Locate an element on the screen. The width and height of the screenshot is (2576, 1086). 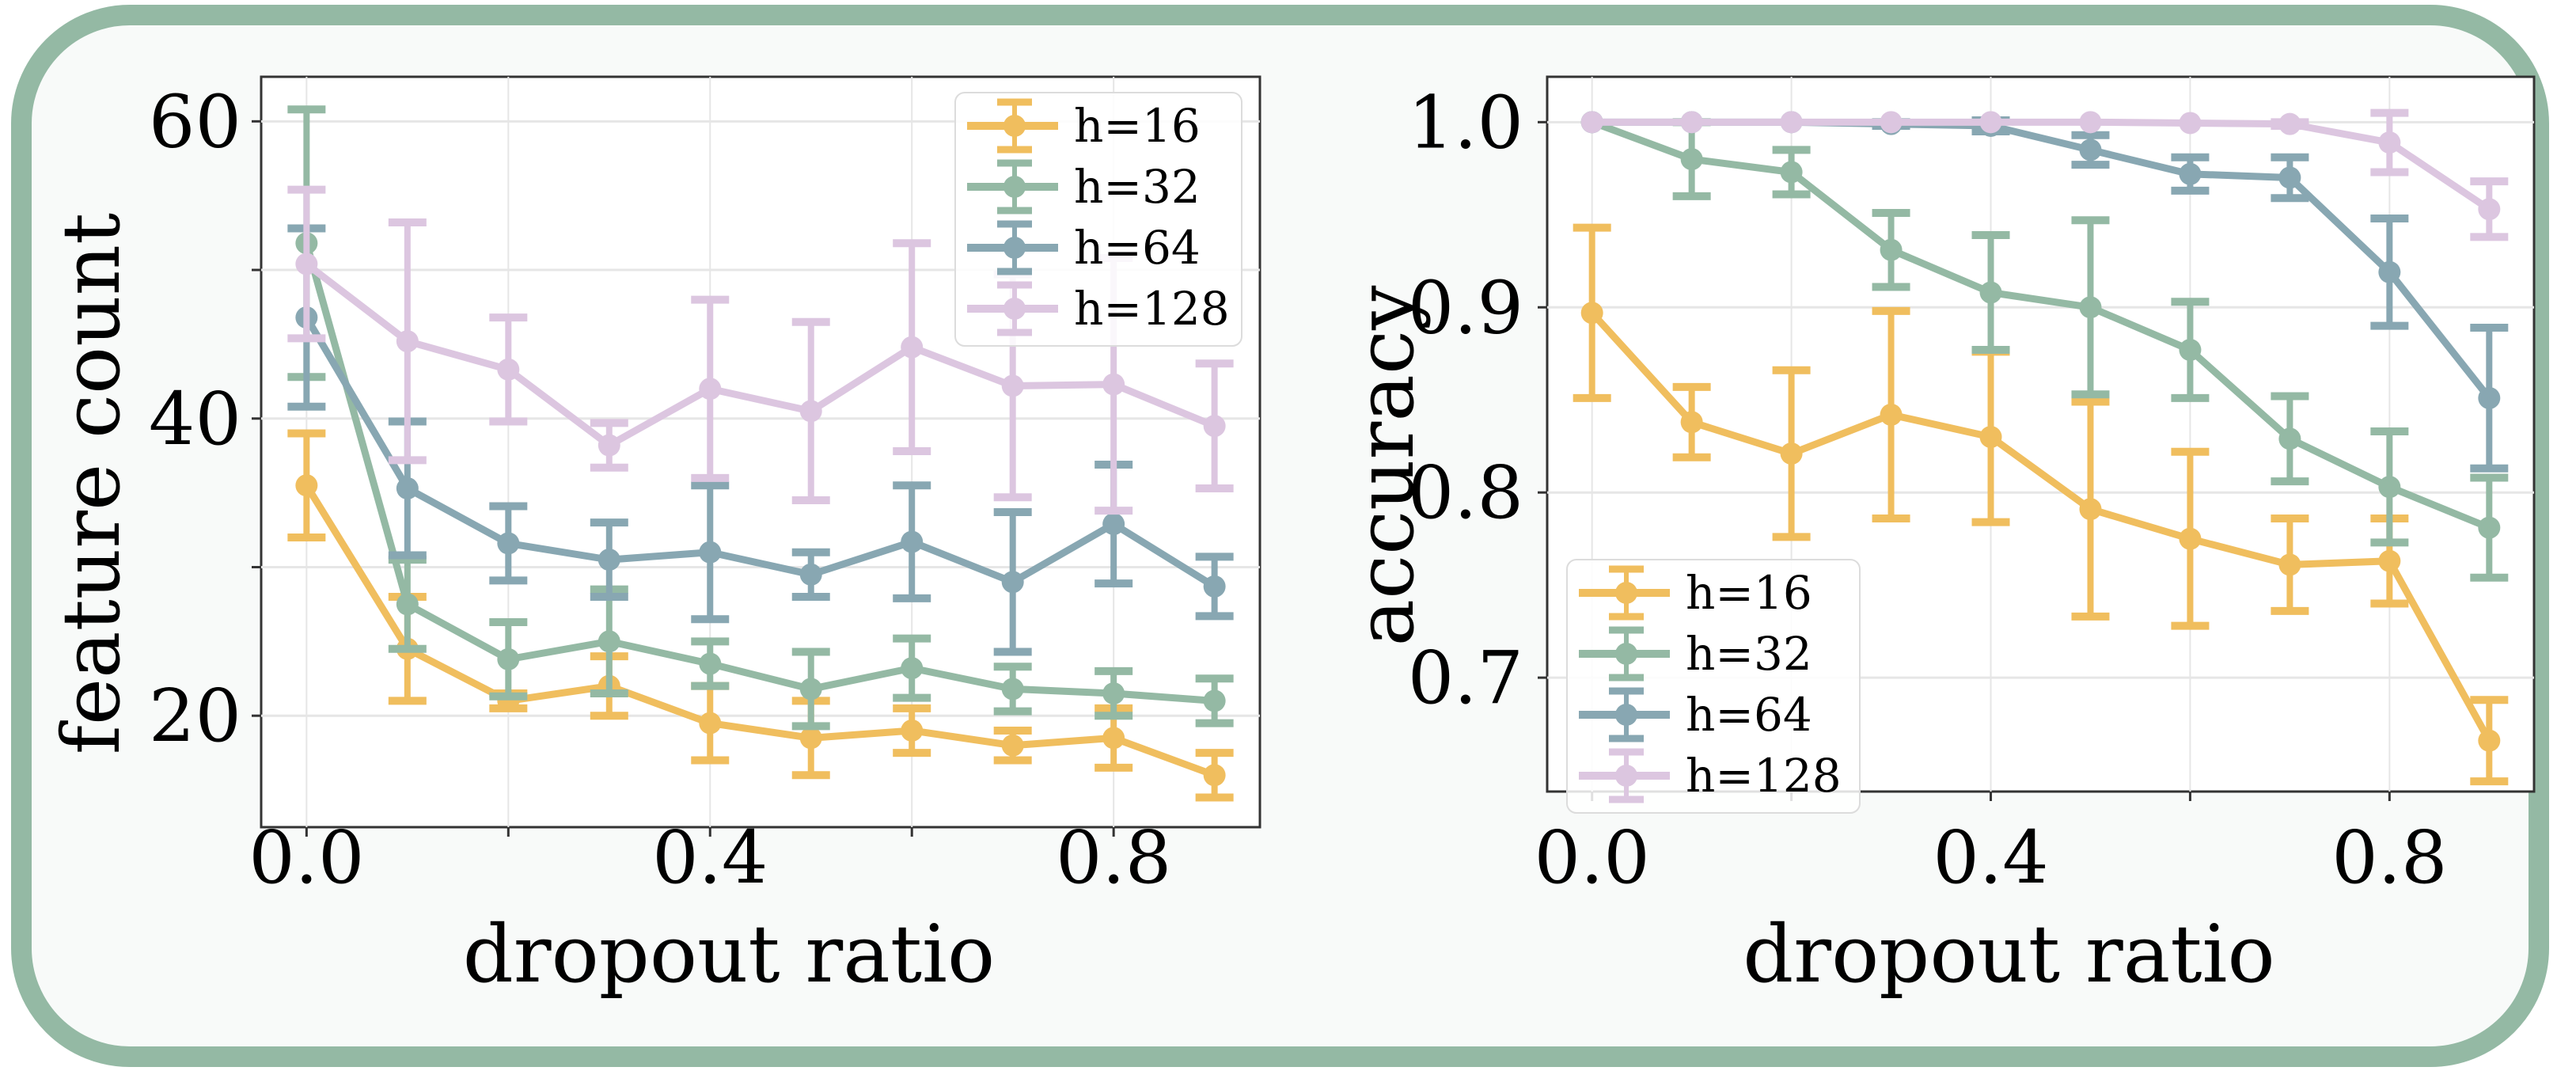
x-tick-label: 0.4 is located at coordinates (1990, 858).